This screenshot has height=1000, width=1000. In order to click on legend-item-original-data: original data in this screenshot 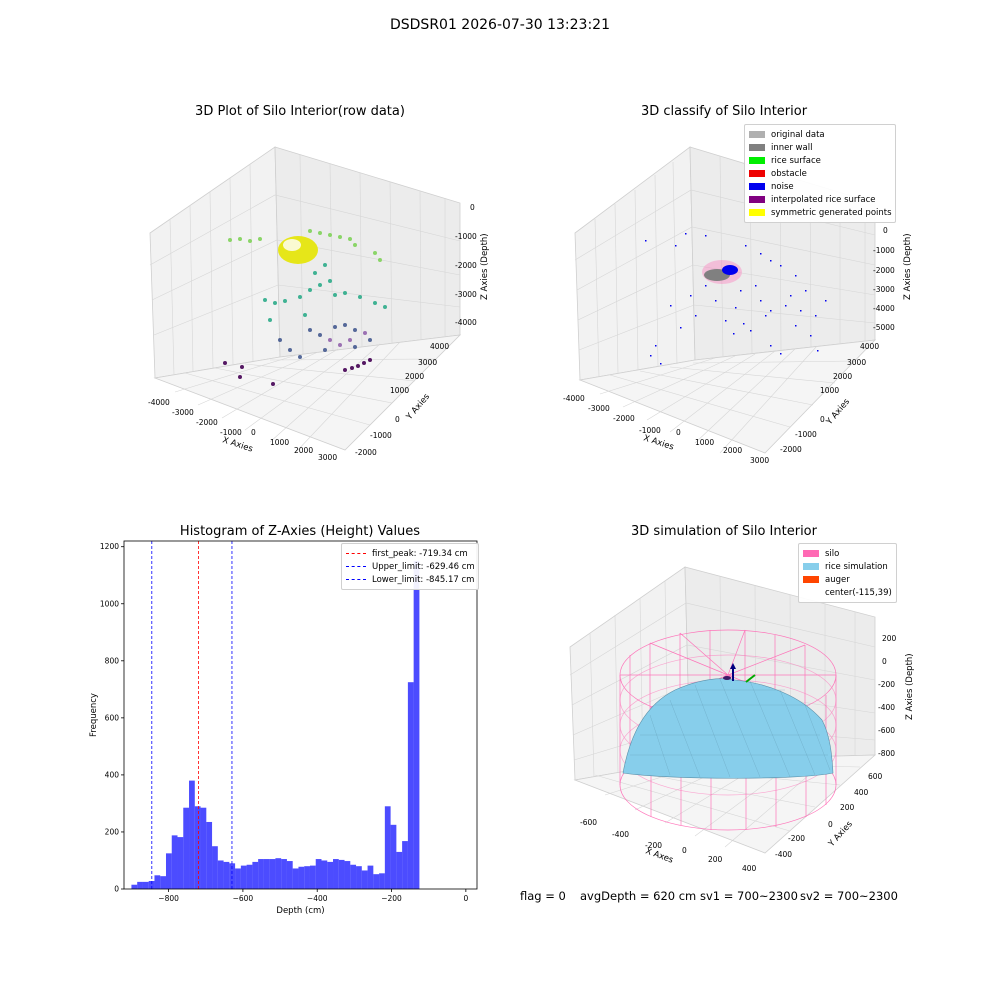, I will do `click(820, 134)`.